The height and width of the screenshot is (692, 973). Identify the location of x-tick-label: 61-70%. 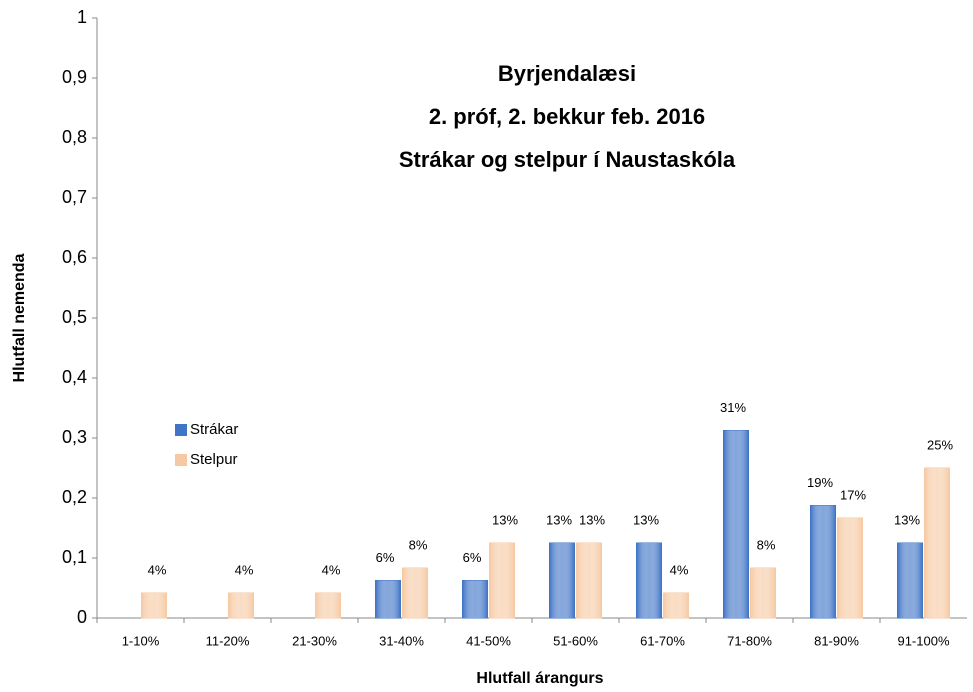
(662, 640).